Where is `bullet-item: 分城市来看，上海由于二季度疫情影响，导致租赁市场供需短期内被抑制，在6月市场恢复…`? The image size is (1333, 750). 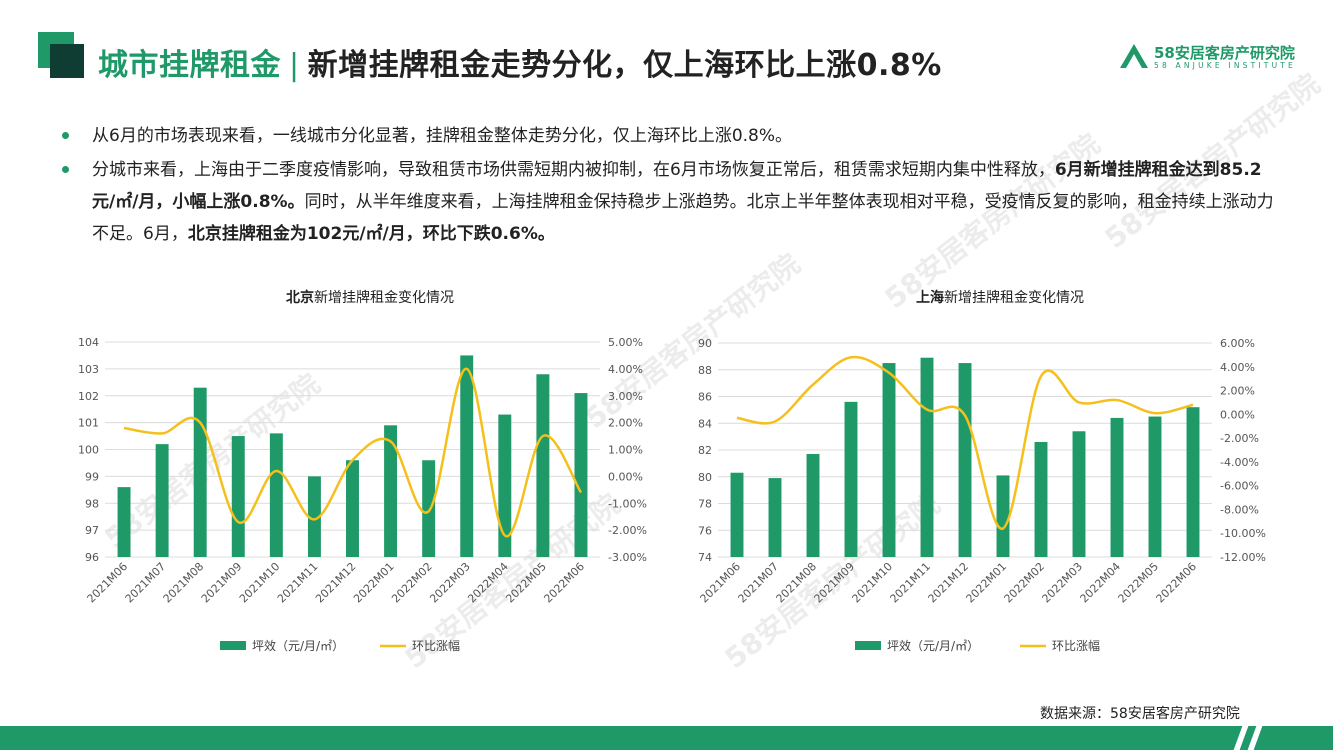
bullet-item: 分城市来看，上海由于二季度疫情影响，导致租赁市场供需短期内被抑制，在6月市场恢复… is located at coordinates (672, 202).